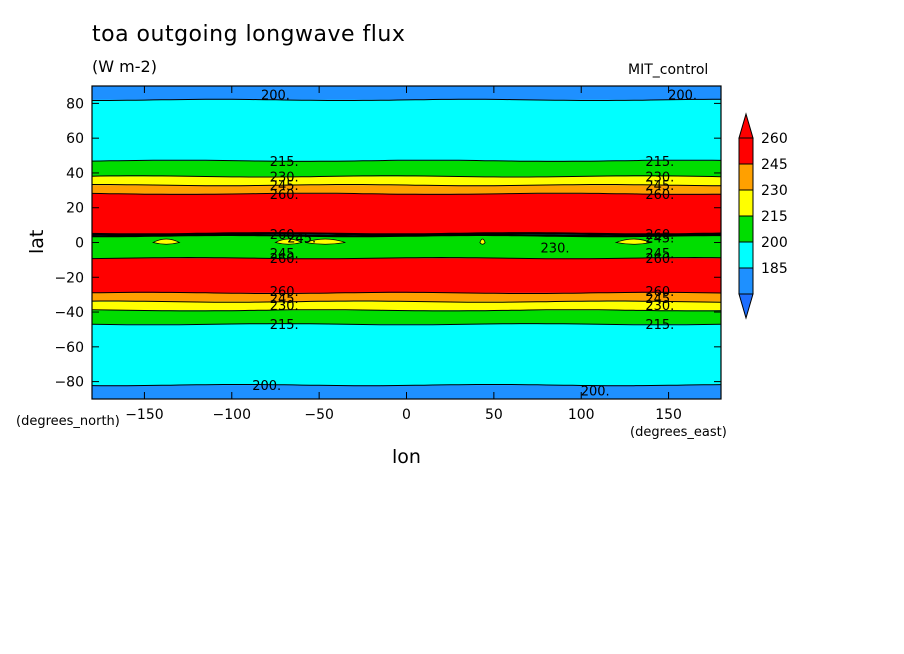  What do you see at coordinates (266, 386) in the screenshot?
I see `contour-label-27: 200.` at bounding box center [266, 386].